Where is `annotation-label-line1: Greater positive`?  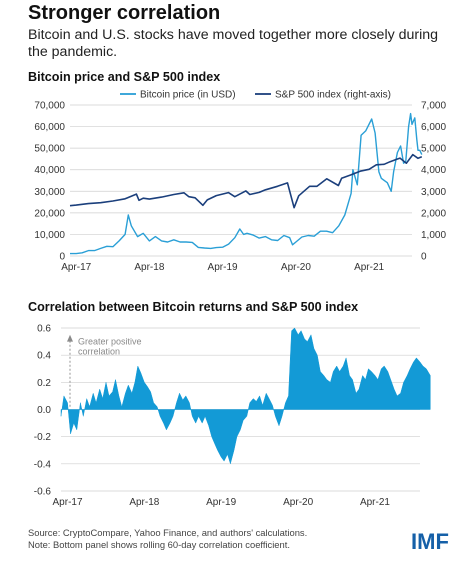 annotation-label-line1: Greater positive is located at coordinates (110, 342).